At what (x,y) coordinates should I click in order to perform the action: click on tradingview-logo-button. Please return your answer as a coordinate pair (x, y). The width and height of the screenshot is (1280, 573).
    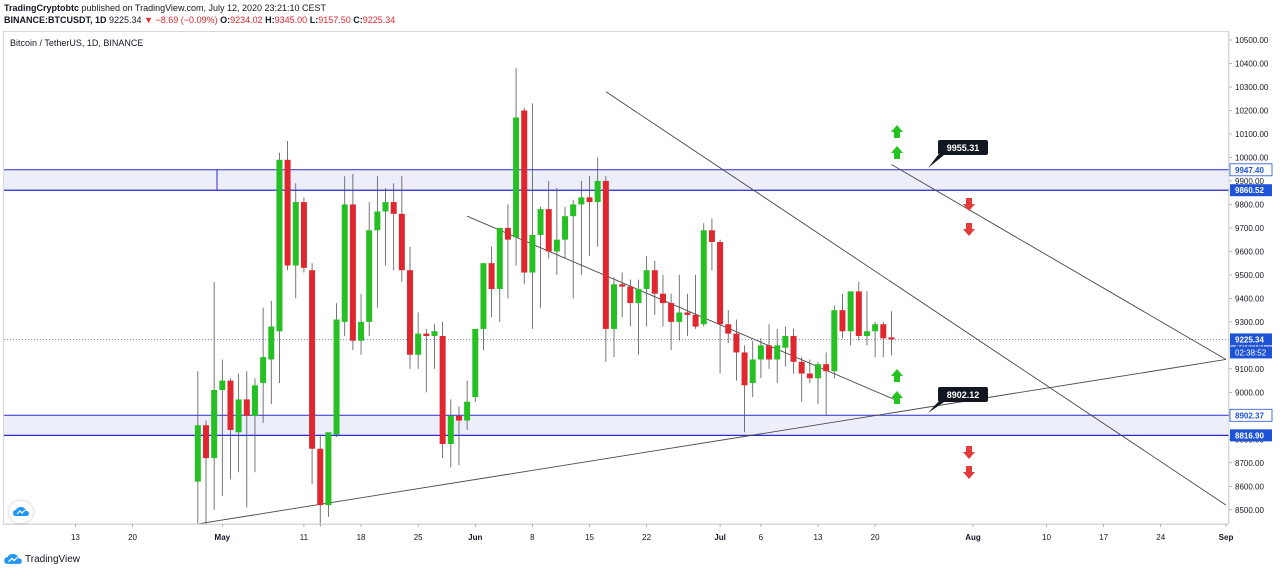
    Looking at the image, I should click on (21, 512).